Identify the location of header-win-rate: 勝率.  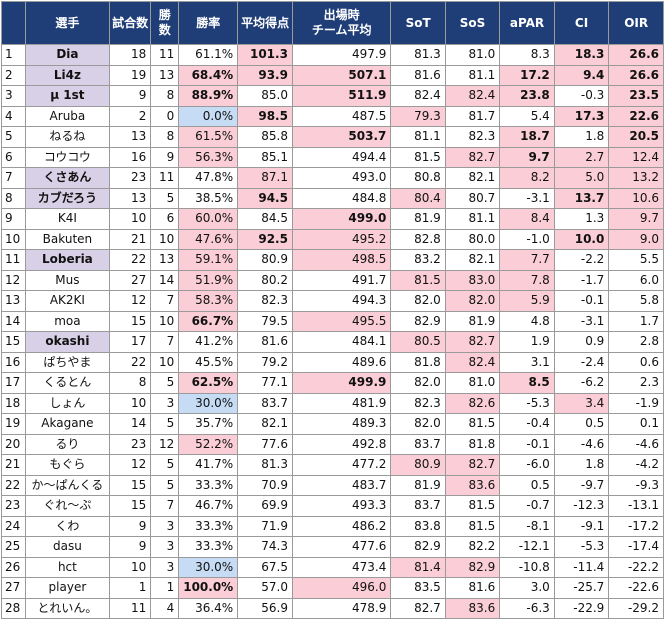
(208, 23).